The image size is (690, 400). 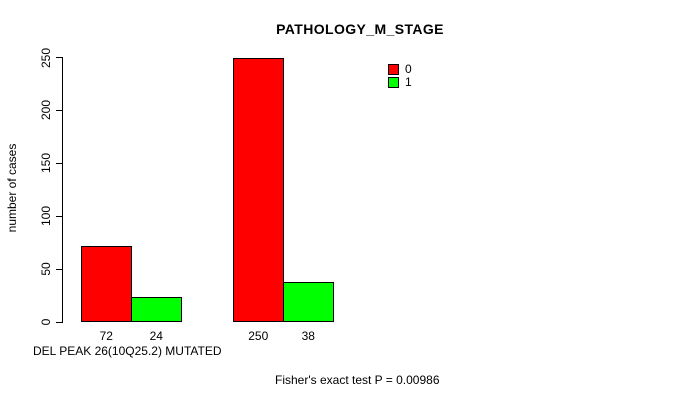 What do you see at coordinates (127, 351) in the screenshot?
I see `x-axis-label: DEL PEAK 26(10Q25.2) MUTATED` at bounding box center [127, 351].